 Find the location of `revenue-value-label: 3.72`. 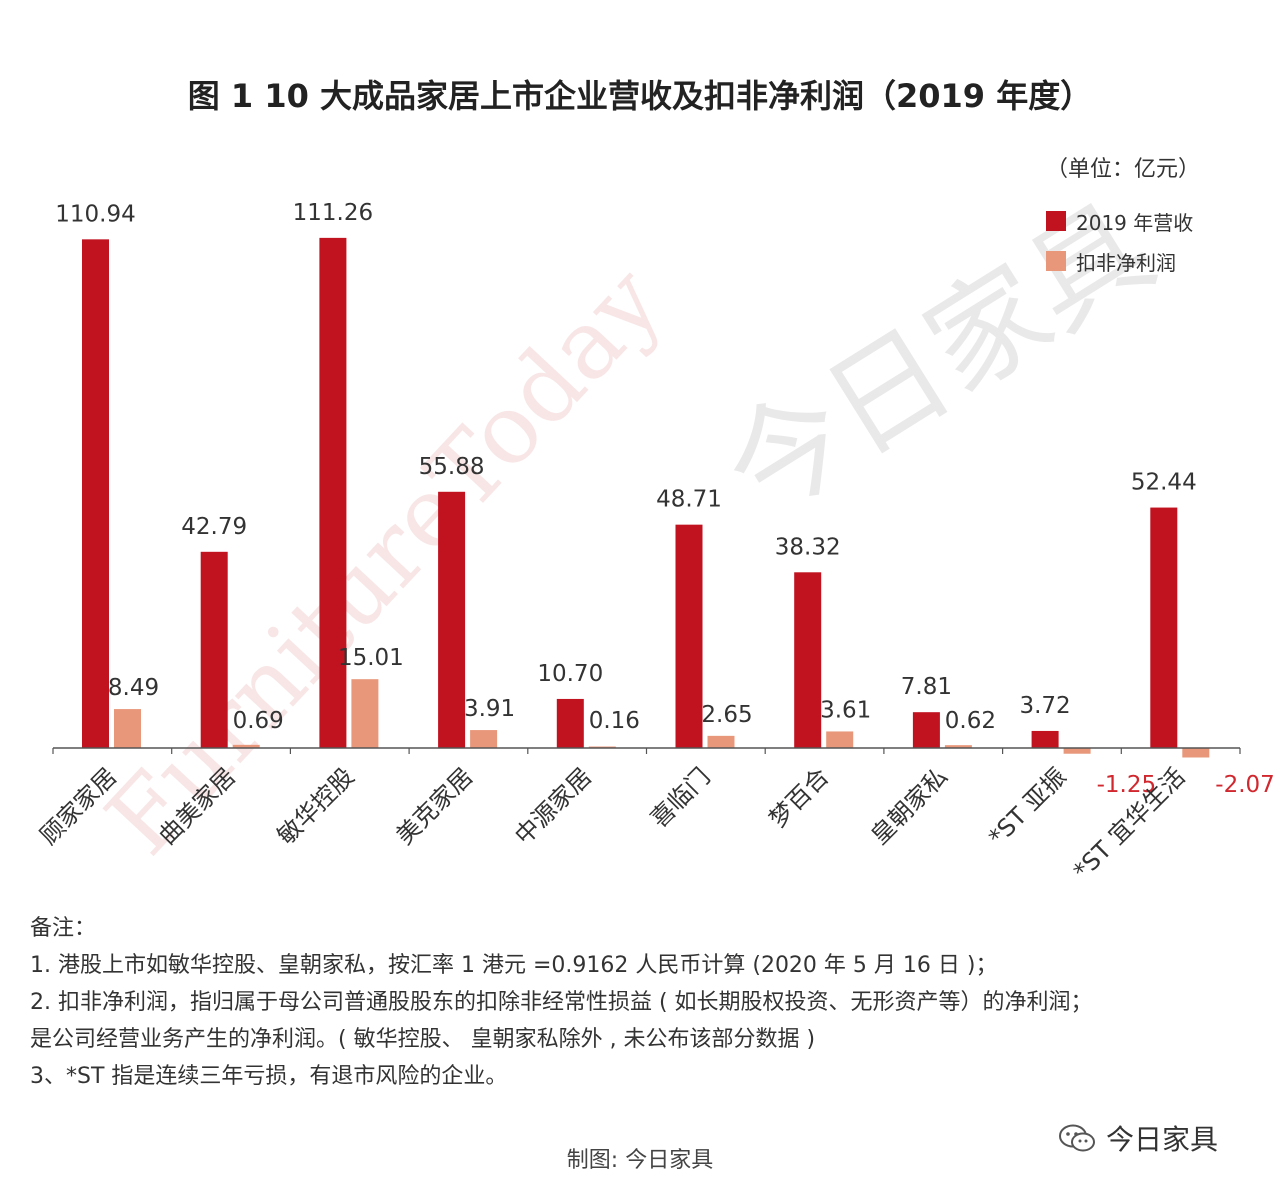

revenue-value-label: 3.72 is located at coordinates (1044, 706).